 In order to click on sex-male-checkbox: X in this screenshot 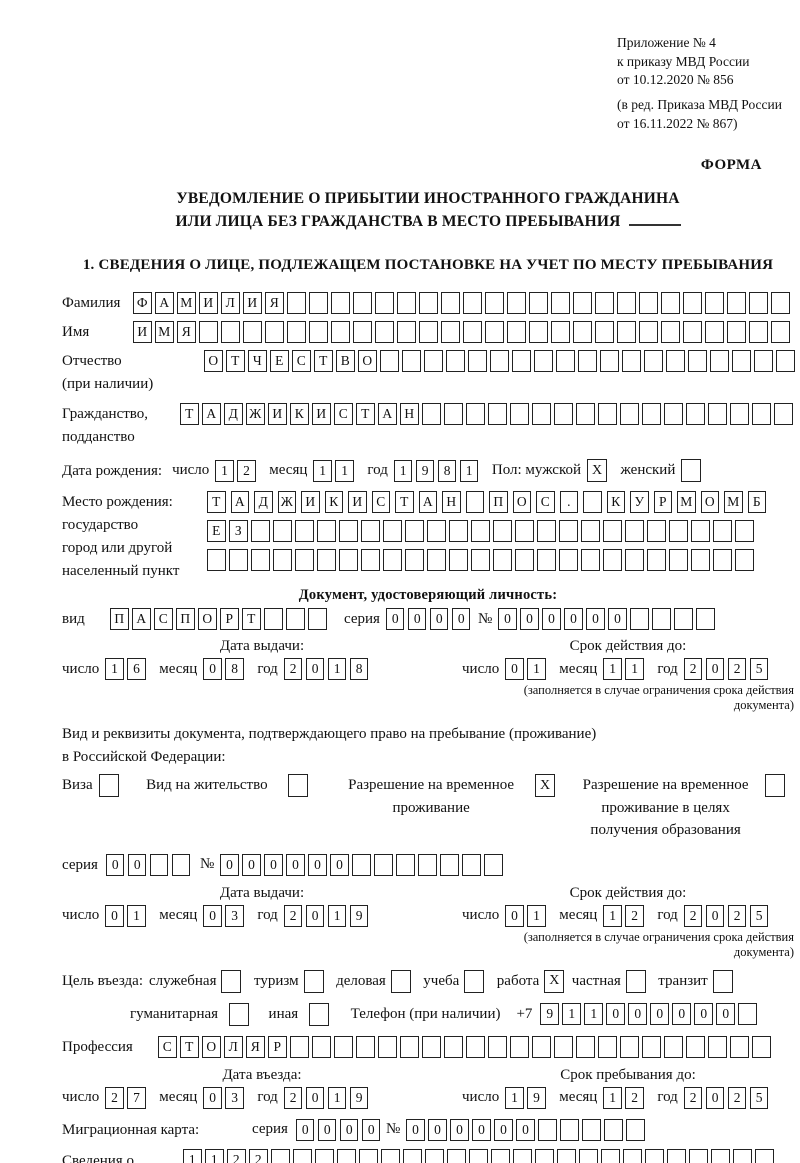, I will do `click(599, 471)`.